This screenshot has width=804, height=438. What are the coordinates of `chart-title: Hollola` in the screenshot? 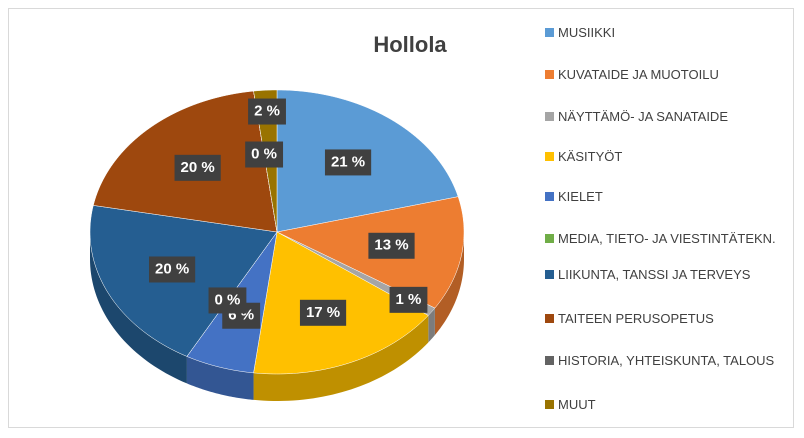 It's located at (410, 44).